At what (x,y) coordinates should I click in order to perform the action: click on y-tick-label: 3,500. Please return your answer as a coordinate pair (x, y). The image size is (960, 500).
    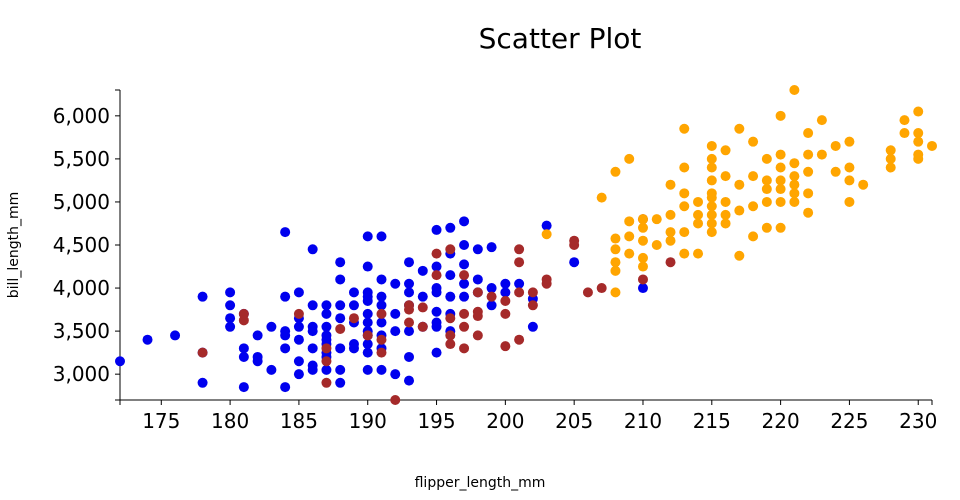
    Looking at the image, I should click on (81, 331).